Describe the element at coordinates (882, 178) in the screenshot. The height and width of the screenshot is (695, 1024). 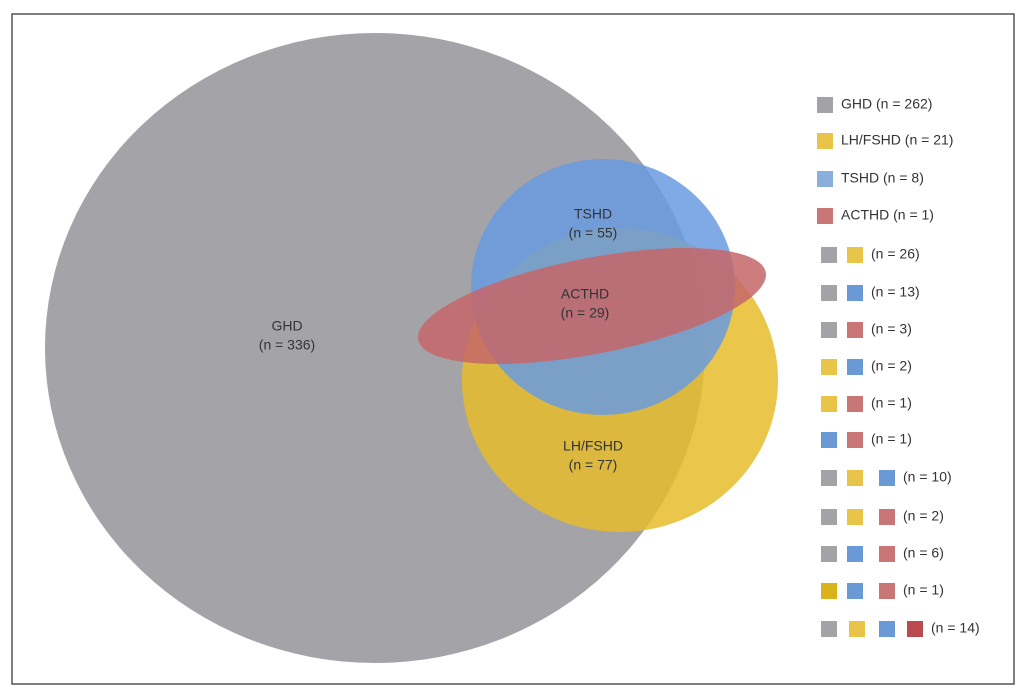
I see `legend-label: TSHD (n = 8)` at that location.